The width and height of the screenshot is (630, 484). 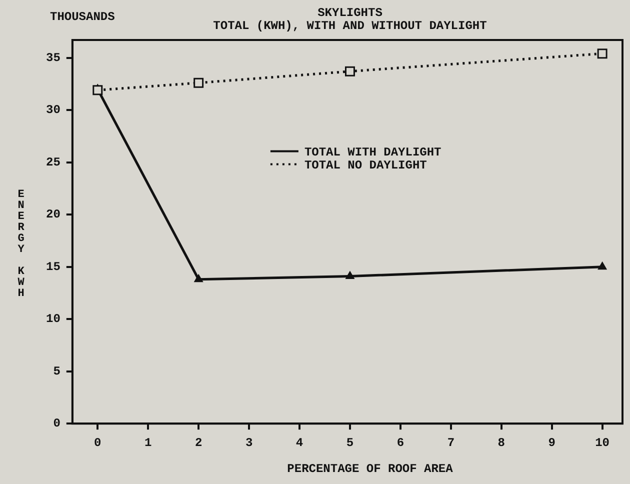 I want to click on chart-subtitle: TOTAL (KWH), WITH AND WITHOUT DAYLIGHT, so click(x=350, y=26).